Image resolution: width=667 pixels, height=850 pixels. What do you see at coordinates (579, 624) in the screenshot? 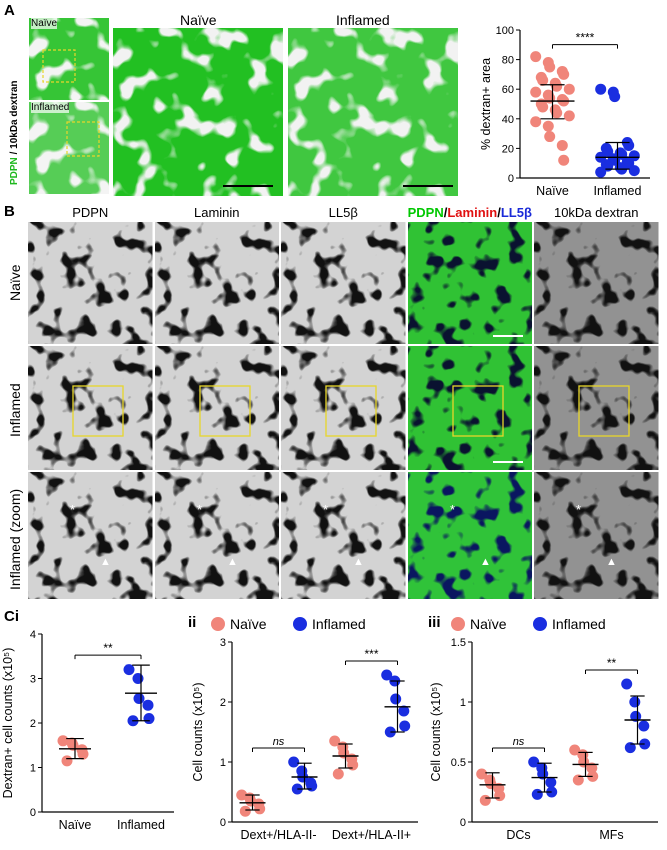
I see `legend-label: Inflamed` at bounding box center [579, 624].